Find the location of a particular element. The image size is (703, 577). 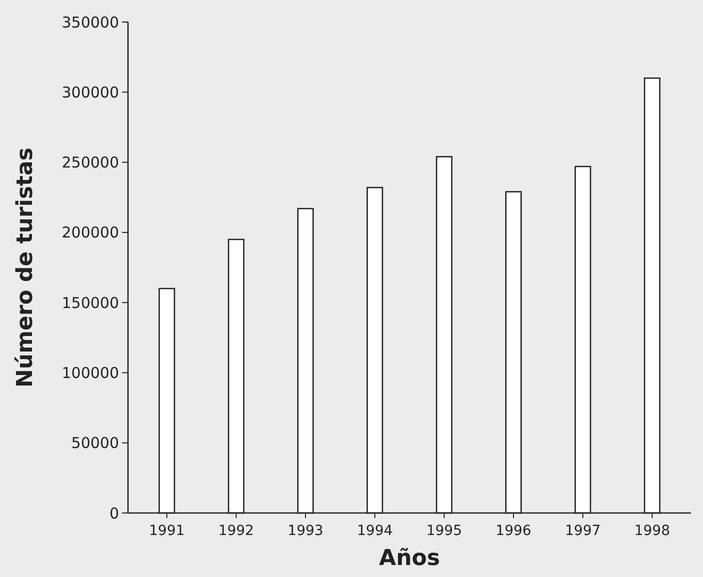

x-tick-label: 1993 is located at coordinates (306, 531).